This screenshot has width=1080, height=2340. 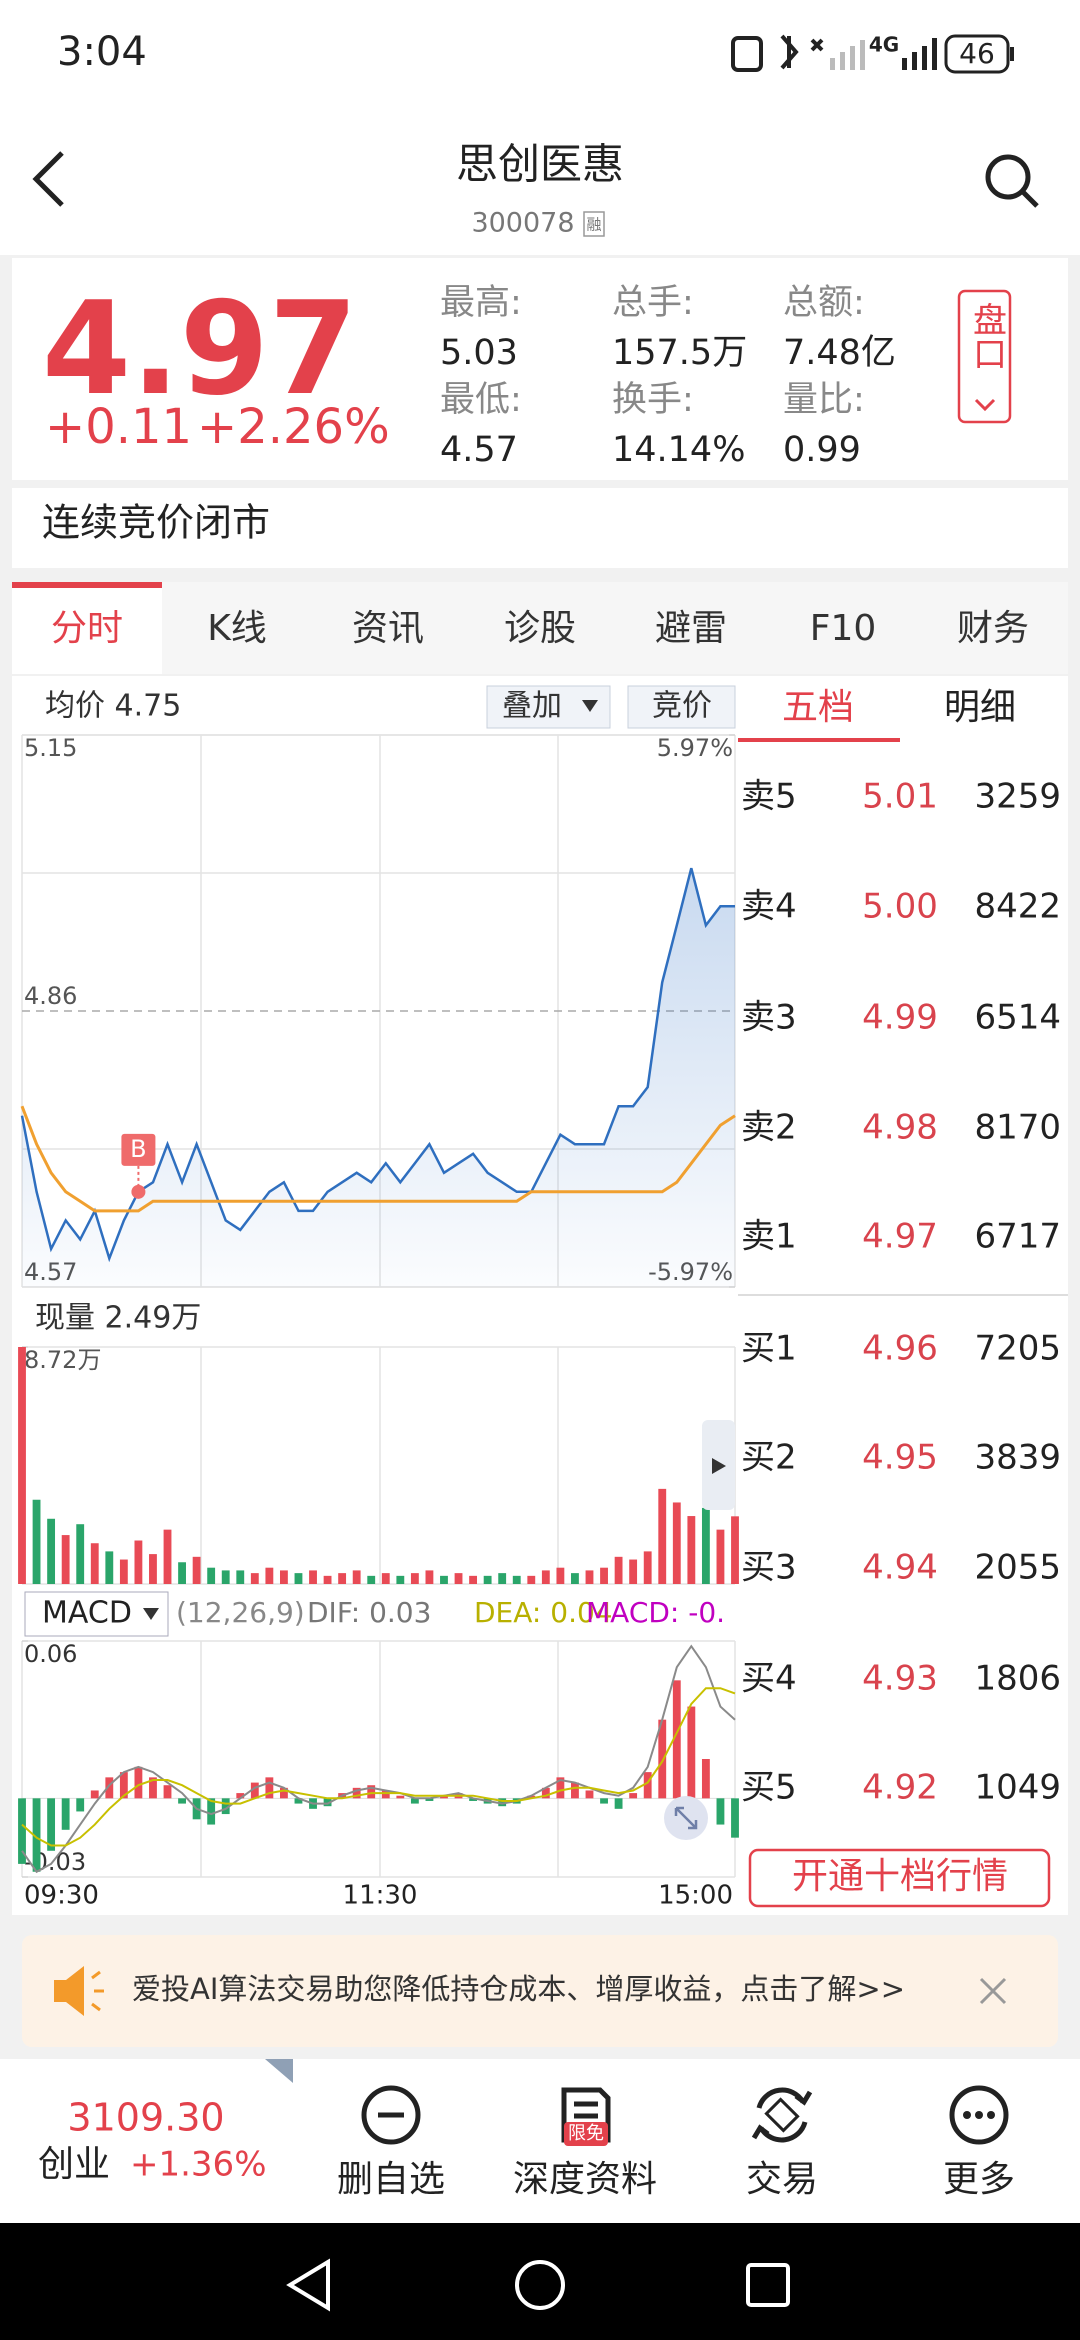 I want to click on search-button, so click(x=1012, y=181).